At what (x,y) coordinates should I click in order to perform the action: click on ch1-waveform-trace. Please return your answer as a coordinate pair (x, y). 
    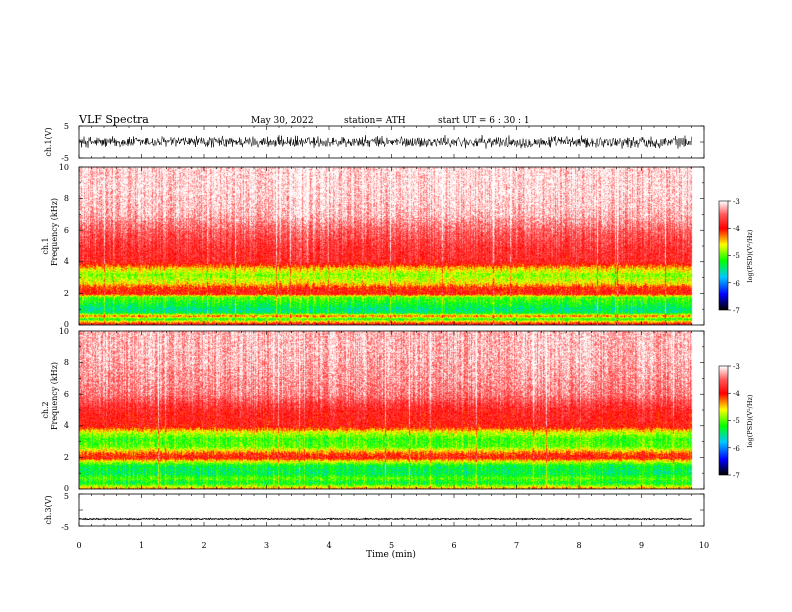
    Looking at the image, I should click on (385, 142).